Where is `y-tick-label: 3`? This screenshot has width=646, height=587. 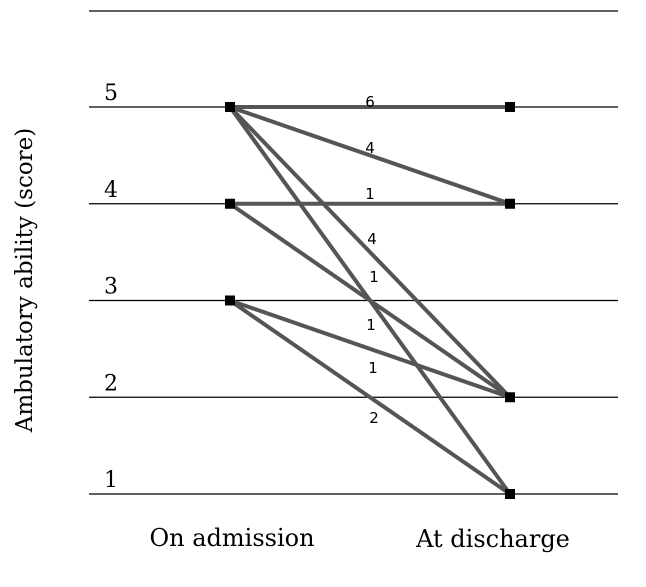 y-tick-label: 3 is located at coordinates (111, 287).